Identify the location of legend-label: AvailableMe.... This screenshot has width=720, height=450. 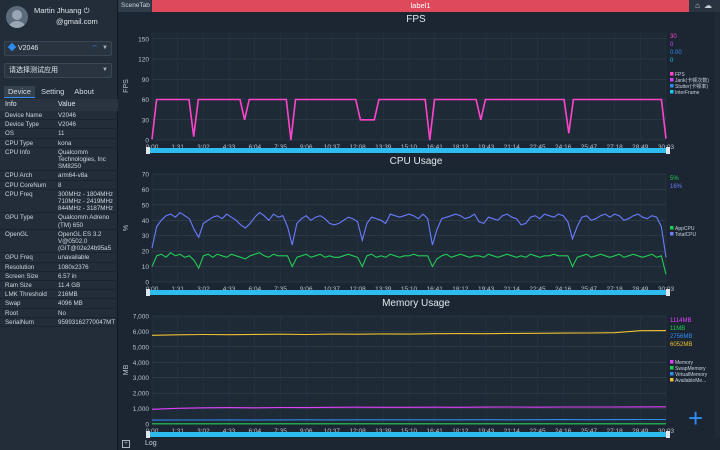
(690, 381).